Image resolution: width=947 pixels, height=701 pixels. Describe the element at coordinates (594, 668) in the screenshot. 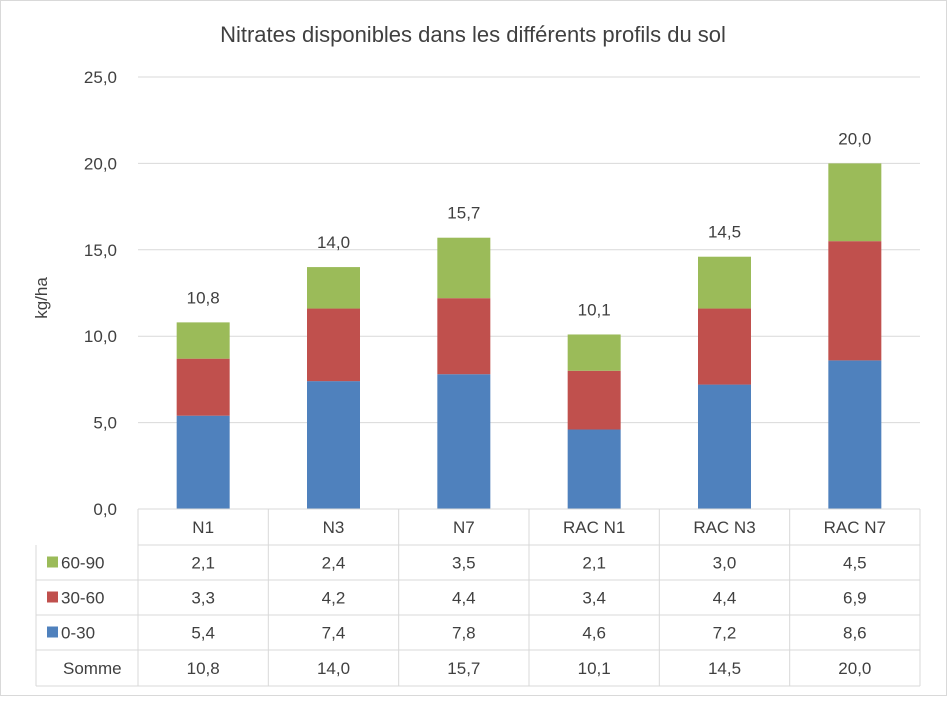

I see `table-cell: 10,1` at that location.